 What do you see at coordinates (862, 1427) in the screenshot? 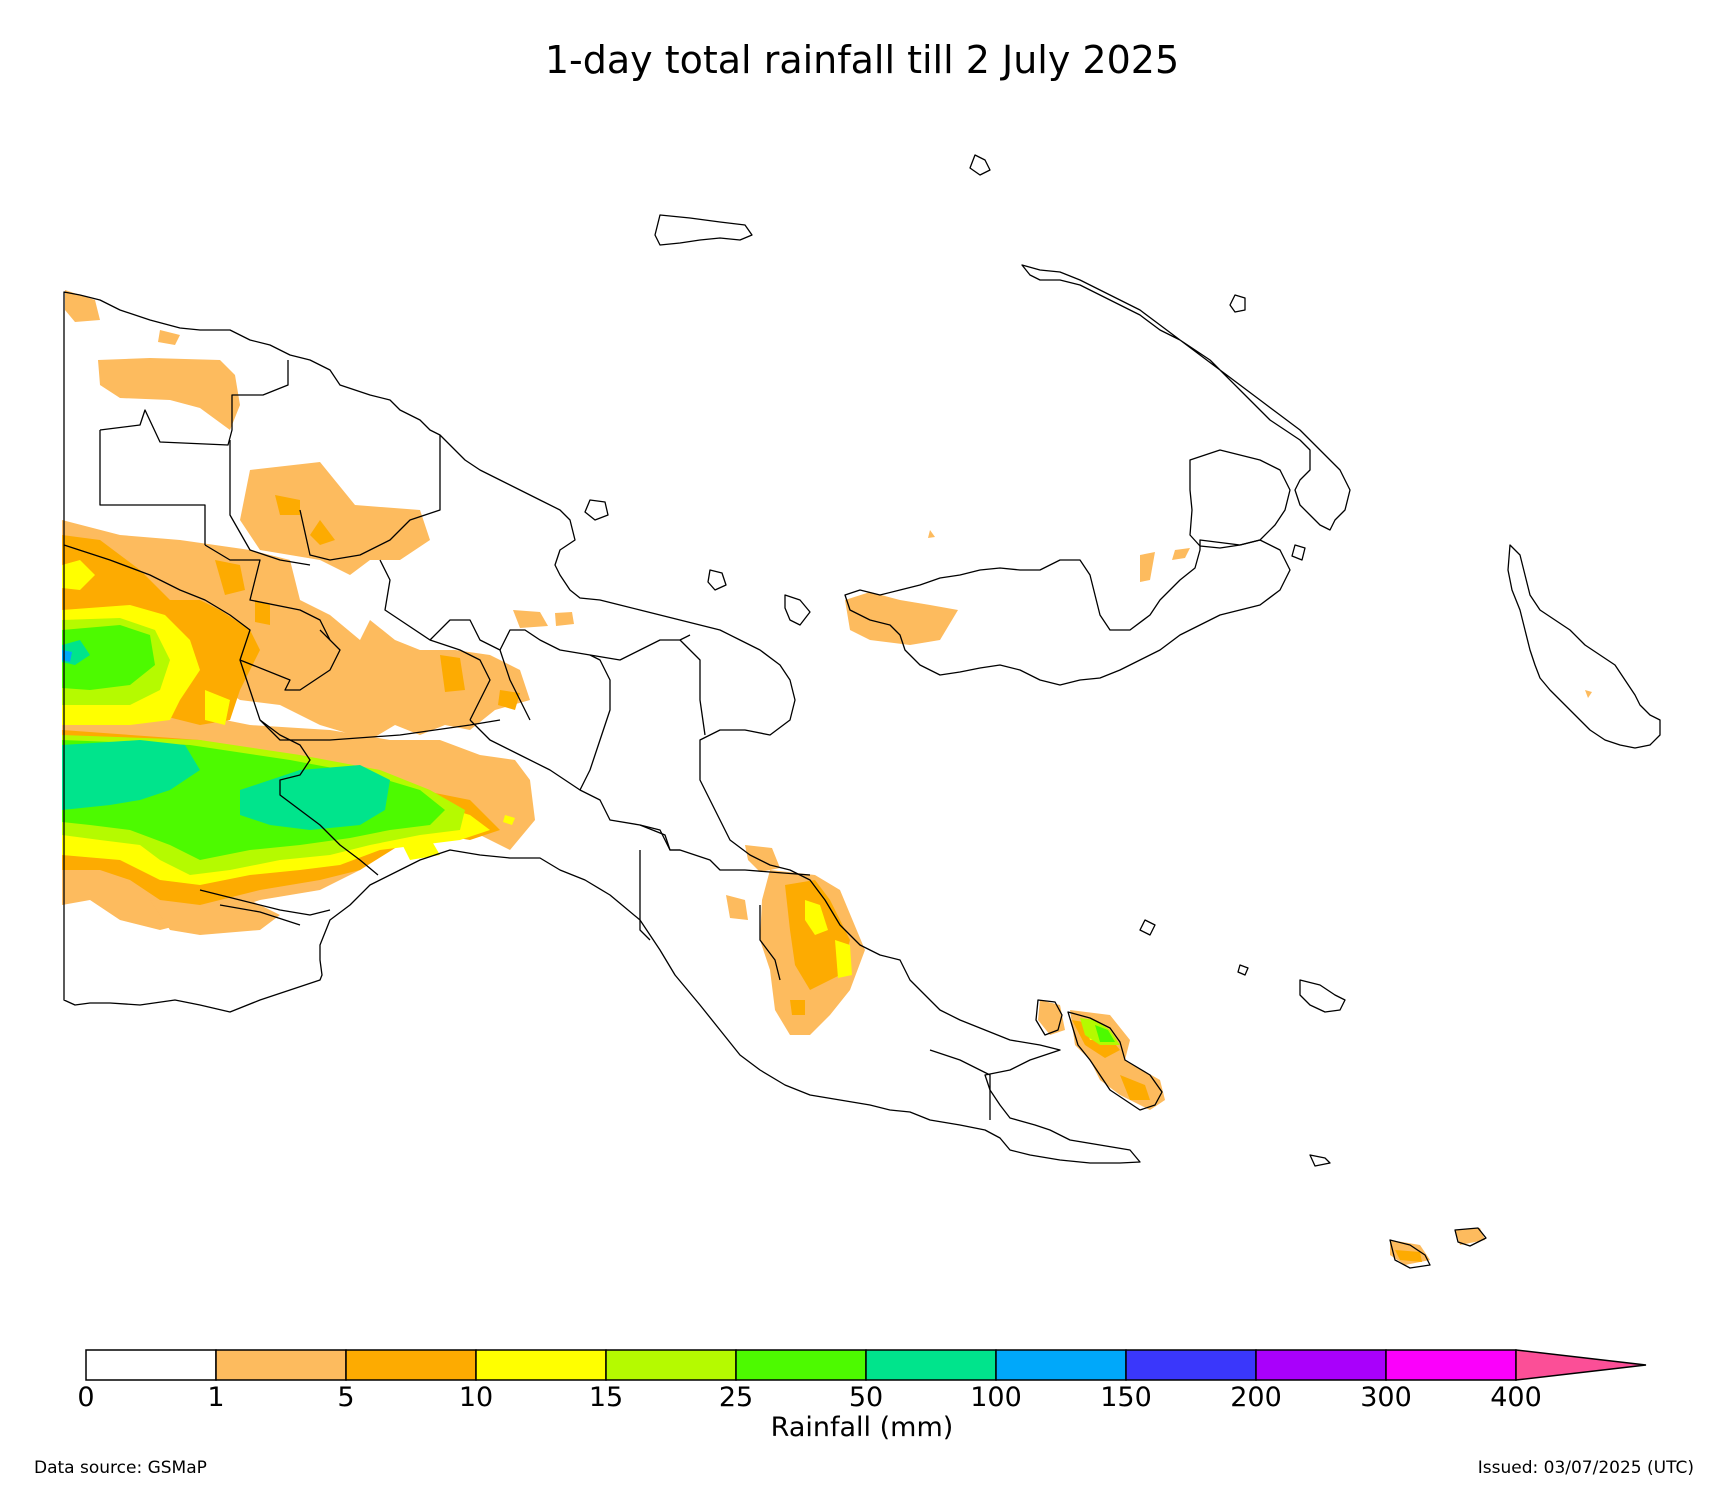
I see `colorbar-title: Rainfall (mm)` at bounding box center [862, 1427].